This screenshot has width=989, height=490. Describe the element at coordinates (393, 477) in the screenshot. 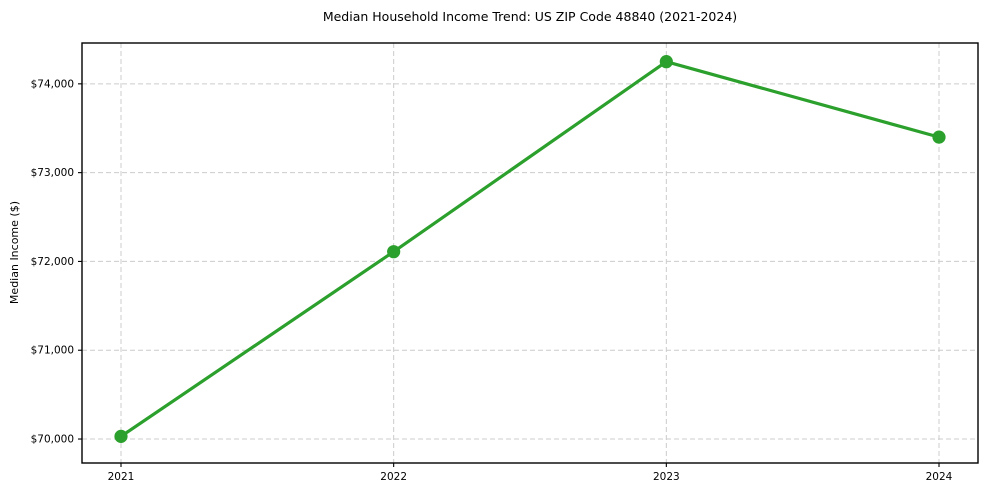

I see `x-tick-label: 2022` at that location.